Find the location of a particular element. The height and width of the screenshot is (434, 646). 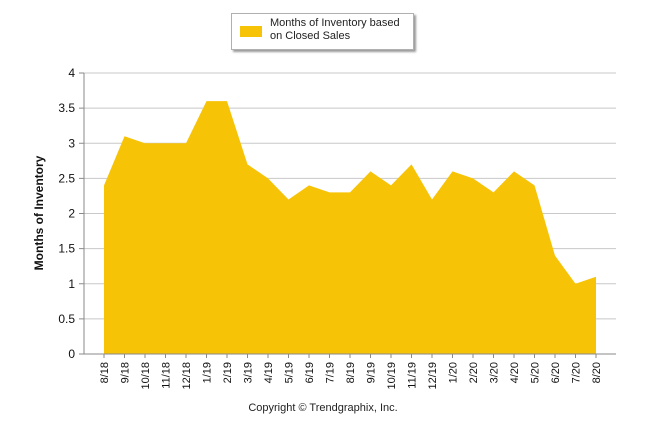

x-tick-label: 6/19 is located at coordinates (310, 372).